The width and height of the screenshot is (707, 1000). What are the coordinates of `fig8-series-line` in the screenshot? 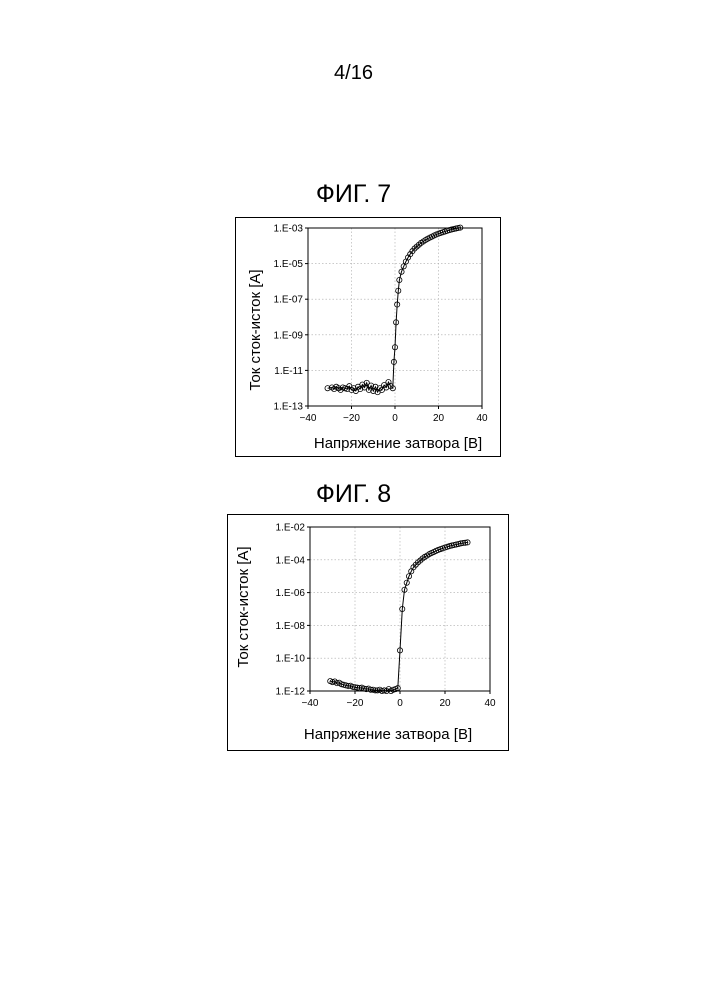 It's located at (398, 616).